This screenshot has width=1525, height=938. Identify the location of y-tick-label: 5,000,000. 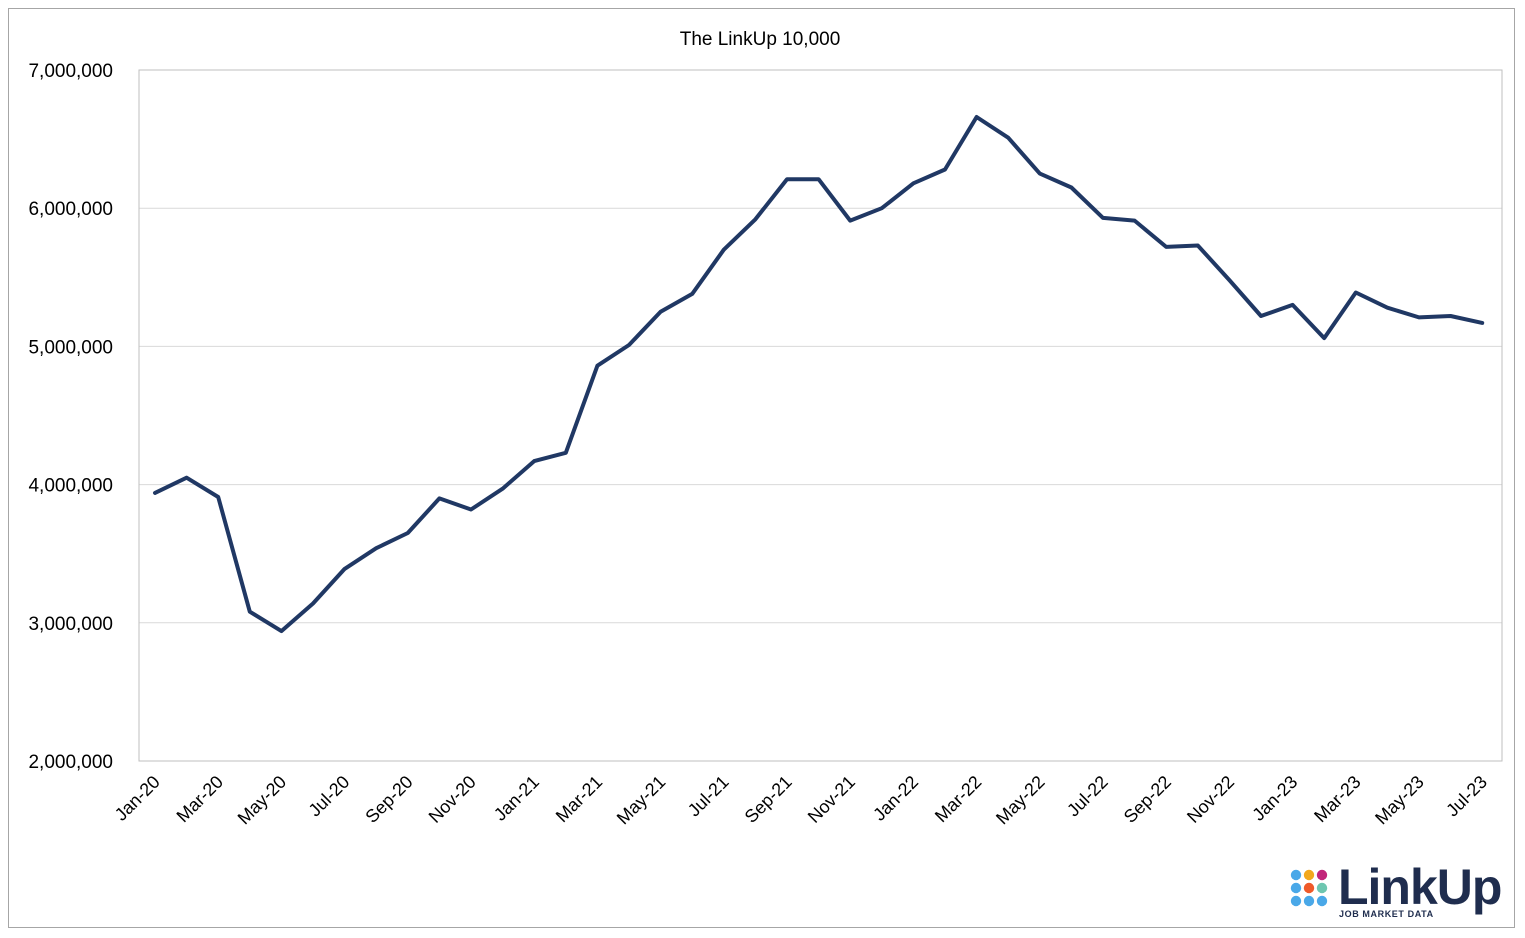
(70, 347).